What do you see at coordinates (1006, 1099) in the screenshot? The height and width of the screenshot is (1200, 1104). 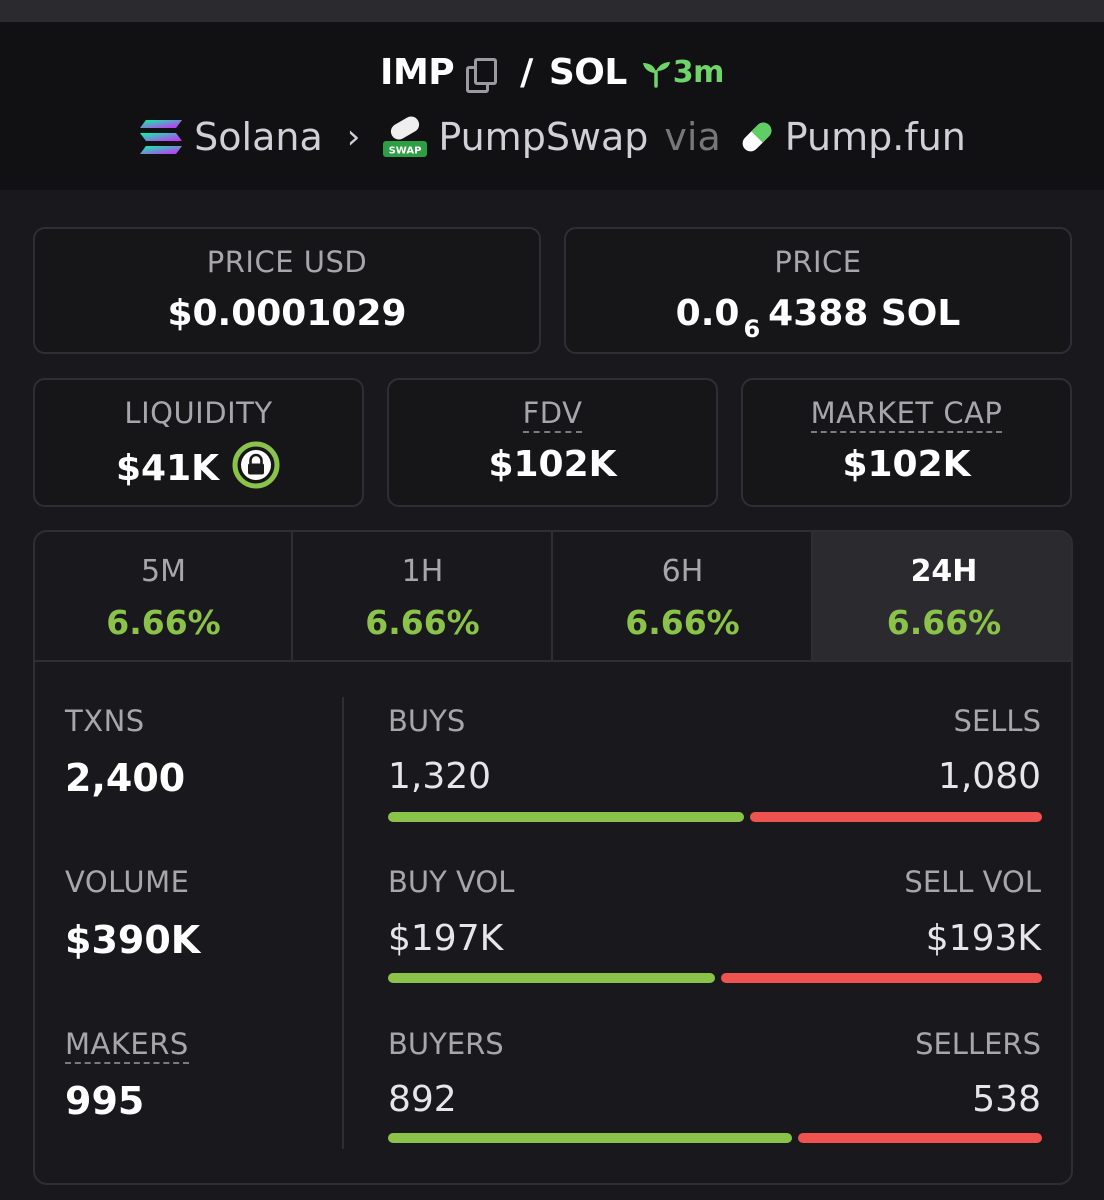 I see `sellers-value: 538` at bounding box center [1006, 1099].